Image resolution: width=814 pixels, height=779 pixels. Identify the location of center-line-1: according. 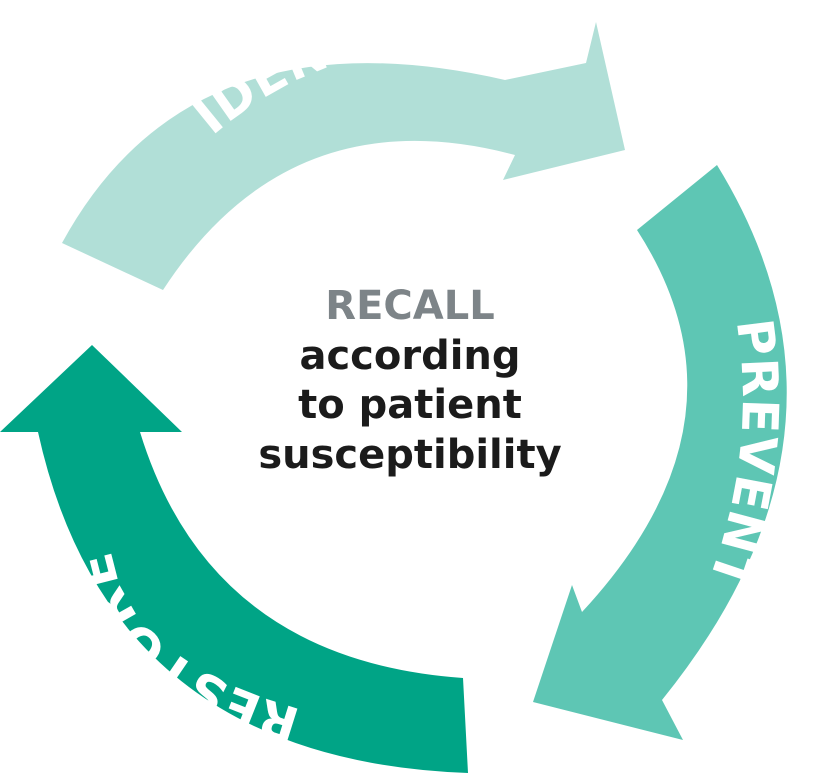
(410, 355).